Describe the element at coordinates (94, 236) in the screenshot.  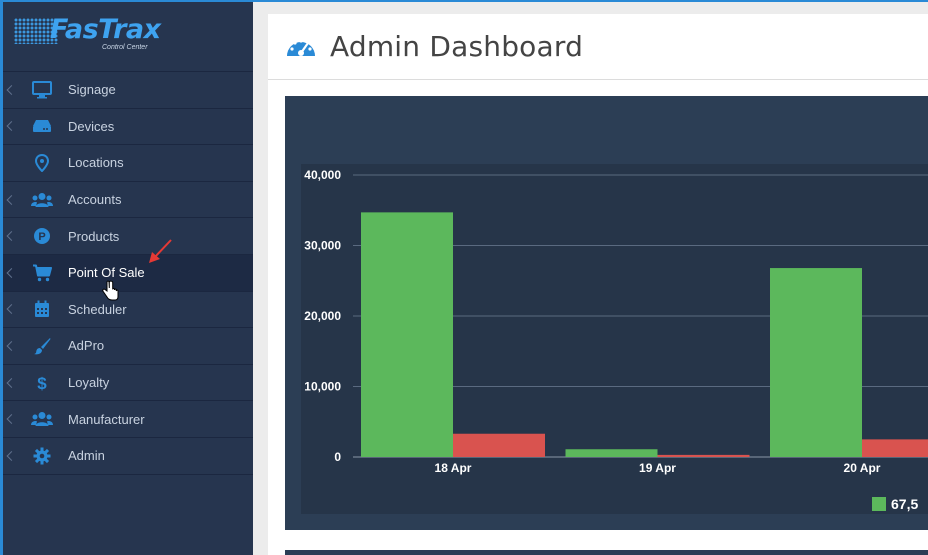
I see `sidebar-item-label: Products` at that location.